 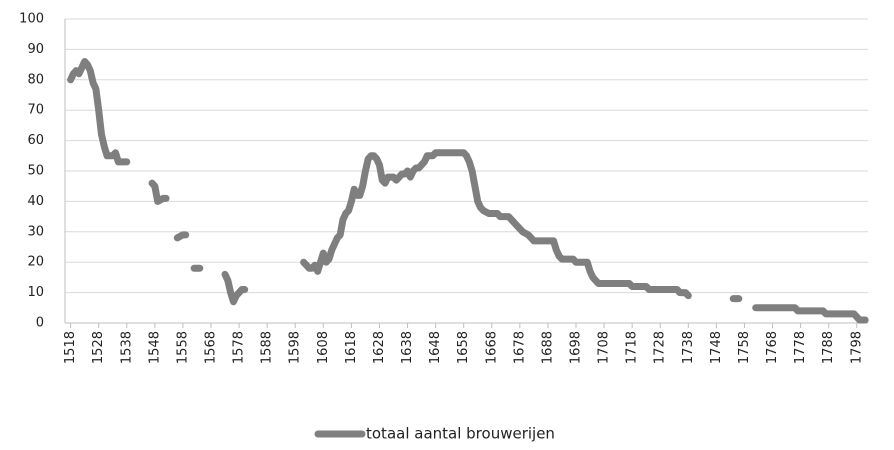 What do you see at coordinates (98, 347) in the screenshot?
I see `x-tick-label: 1528` at bounding box center [98, 347].